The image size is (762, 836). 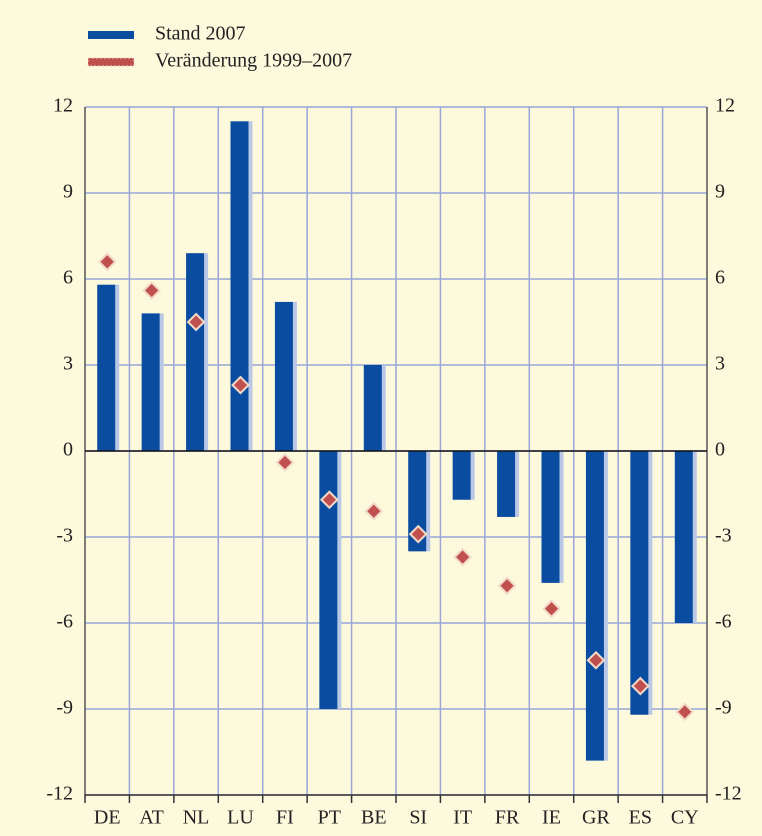 What do you see at coordinates (107, 818) in the screenshot?
I see `x-tick-label: DE` at bounding box center [107, 818].